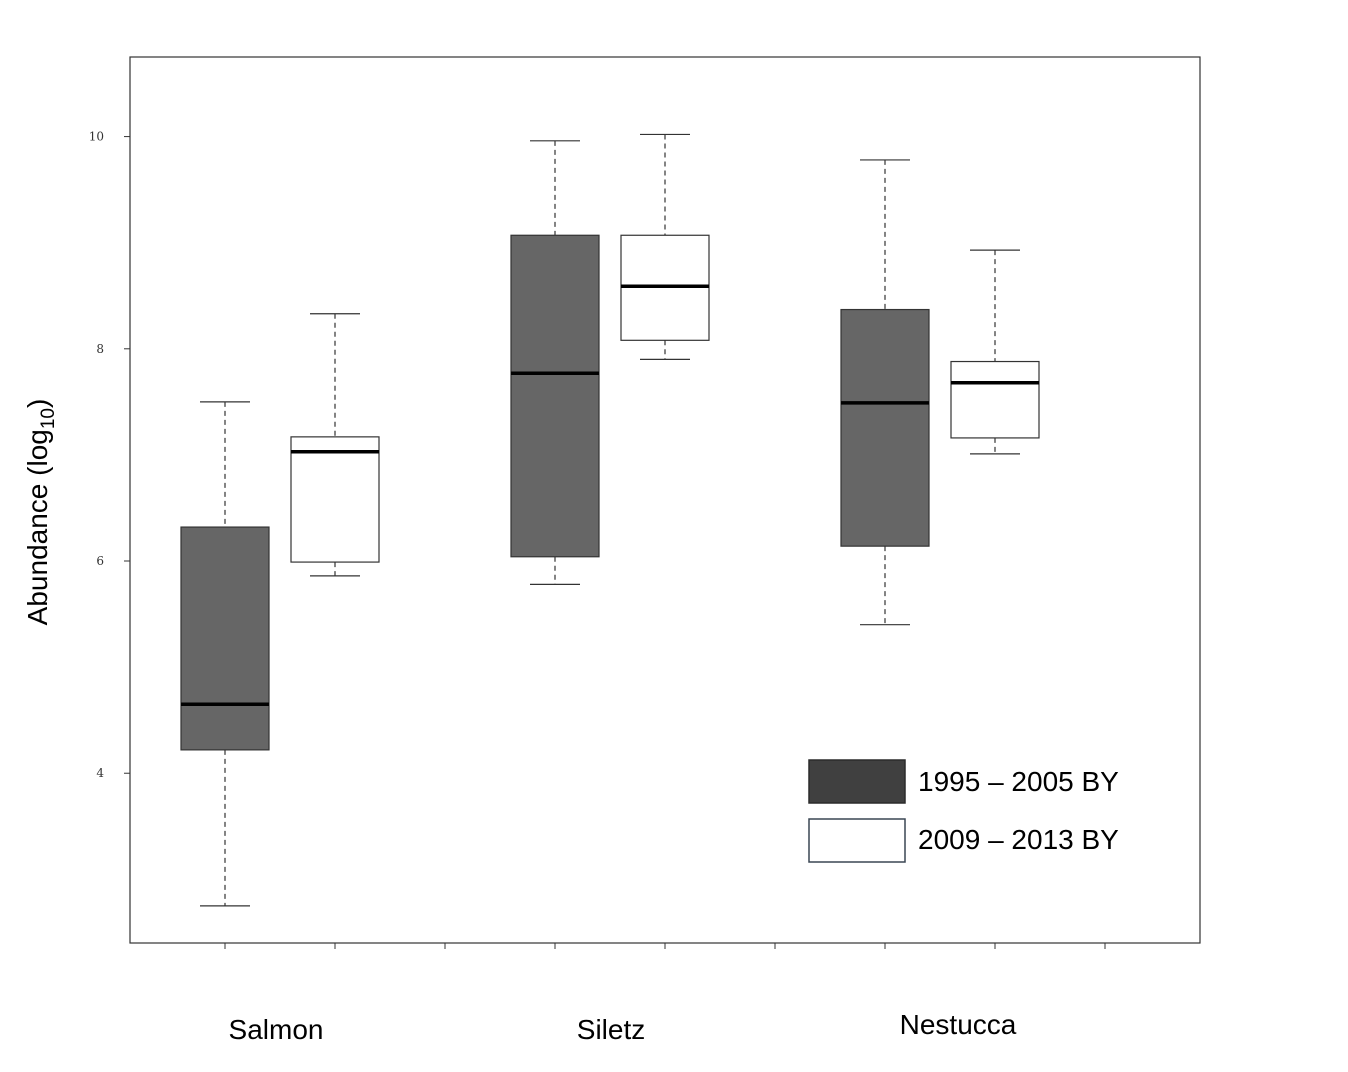 The image size is (1348, 1072). Describe the element at coordinates (611, 1029) in the screenshot. I see `category-label-siletz: Siletz` at that location.